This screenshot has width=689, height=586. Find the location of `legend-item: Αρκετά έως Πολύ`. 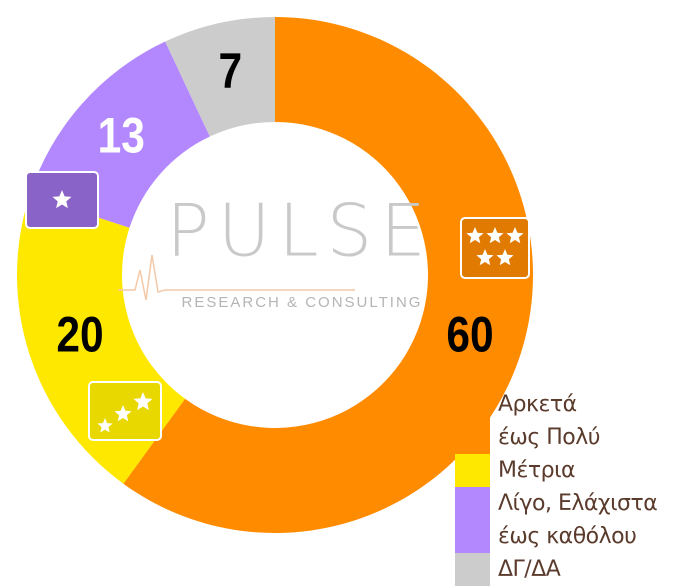

legend-item: Αρκετά έως Πολύ is located at coordinates (572, 421).